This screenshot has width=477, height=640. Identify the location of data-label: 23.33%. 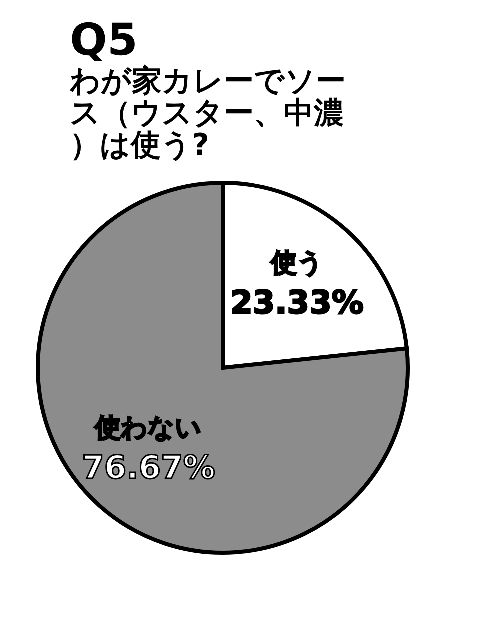
(297, 303).